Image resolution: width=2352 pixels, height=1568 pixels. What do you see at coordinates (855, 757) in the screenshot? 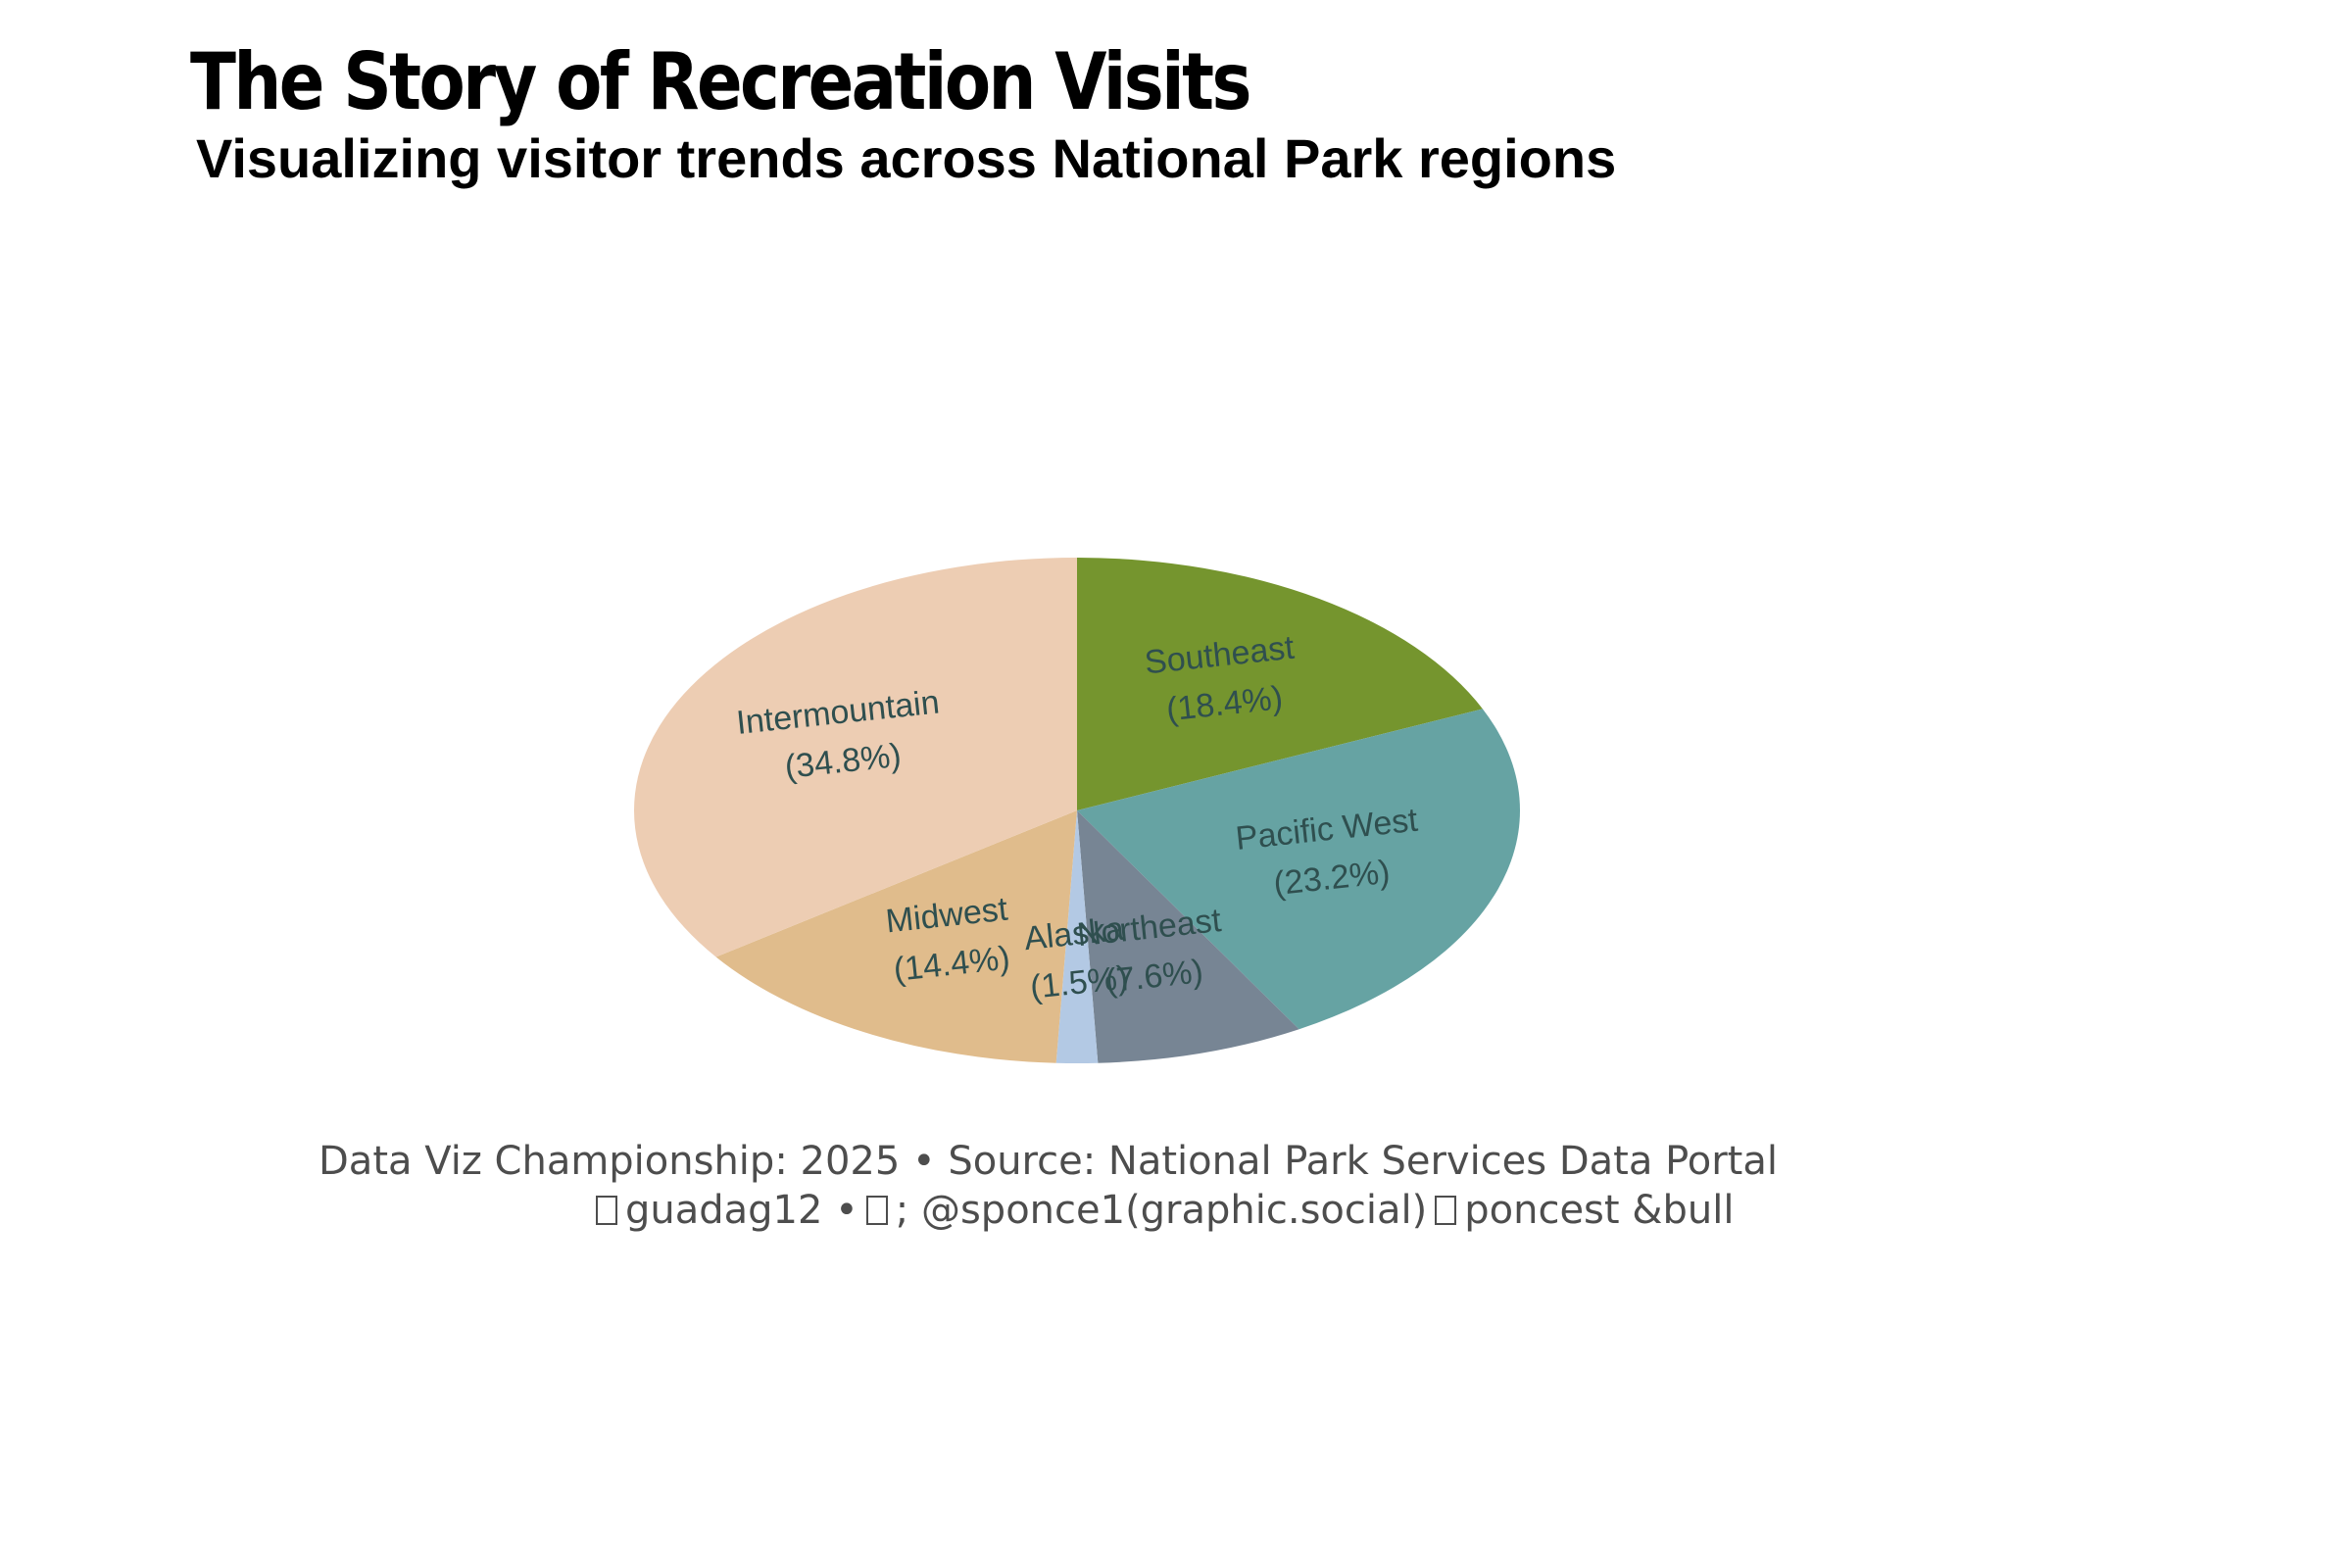
I see `pie-slice-intermountain` at bounding box center [855, 757].